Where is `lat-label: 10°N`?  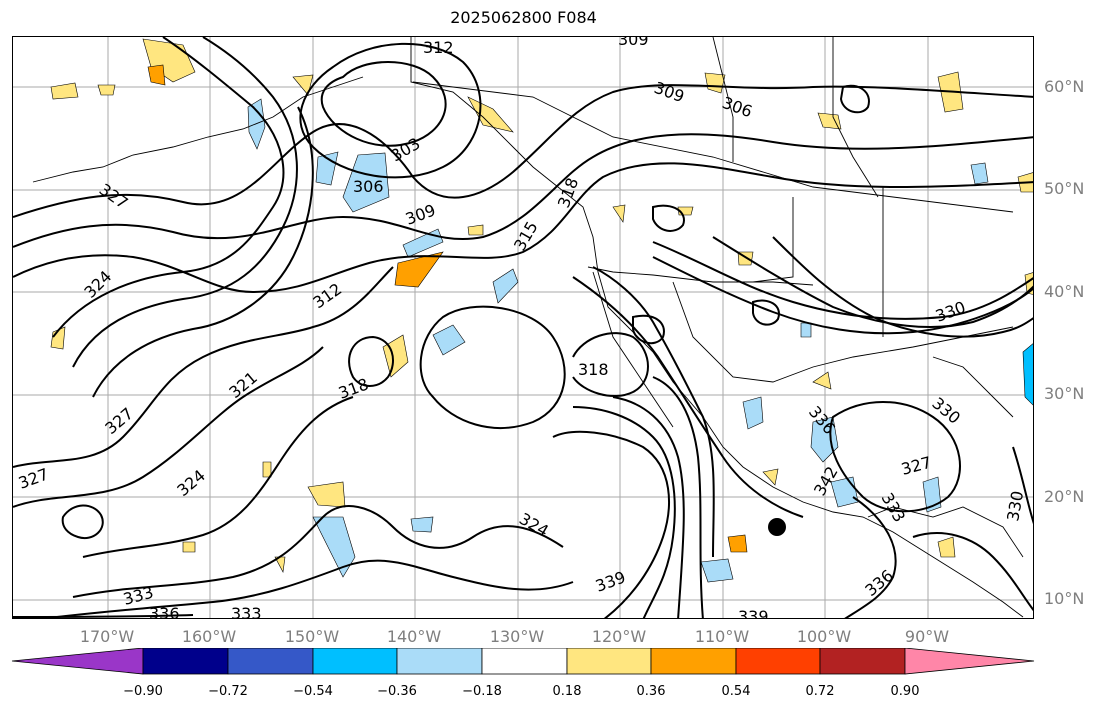
lat-label: 10°N is located at coordinates (1064, 598).